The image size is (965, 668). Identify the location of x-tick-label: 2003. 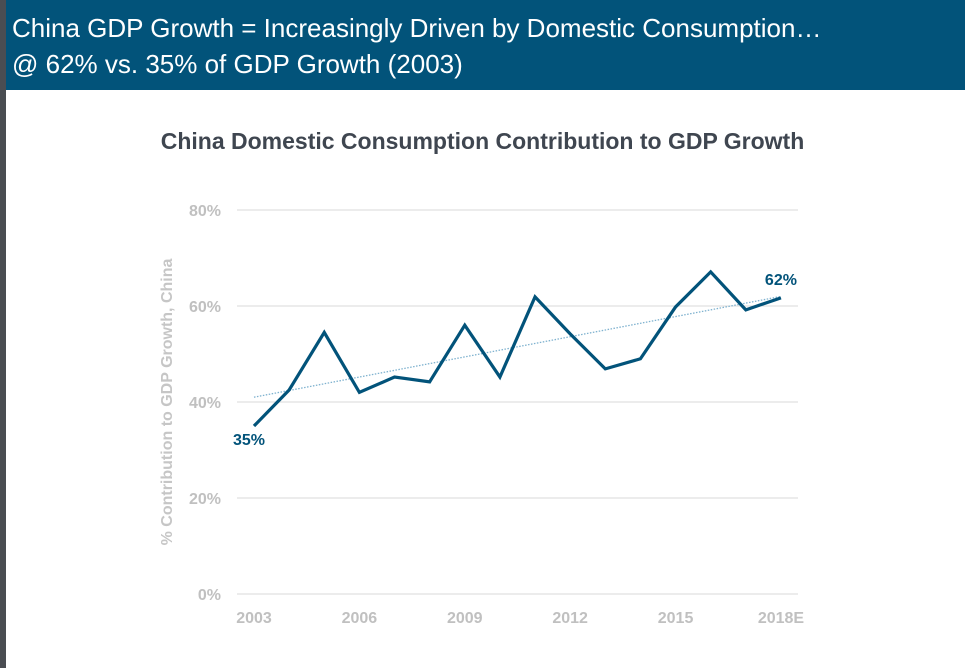
(254, 618).